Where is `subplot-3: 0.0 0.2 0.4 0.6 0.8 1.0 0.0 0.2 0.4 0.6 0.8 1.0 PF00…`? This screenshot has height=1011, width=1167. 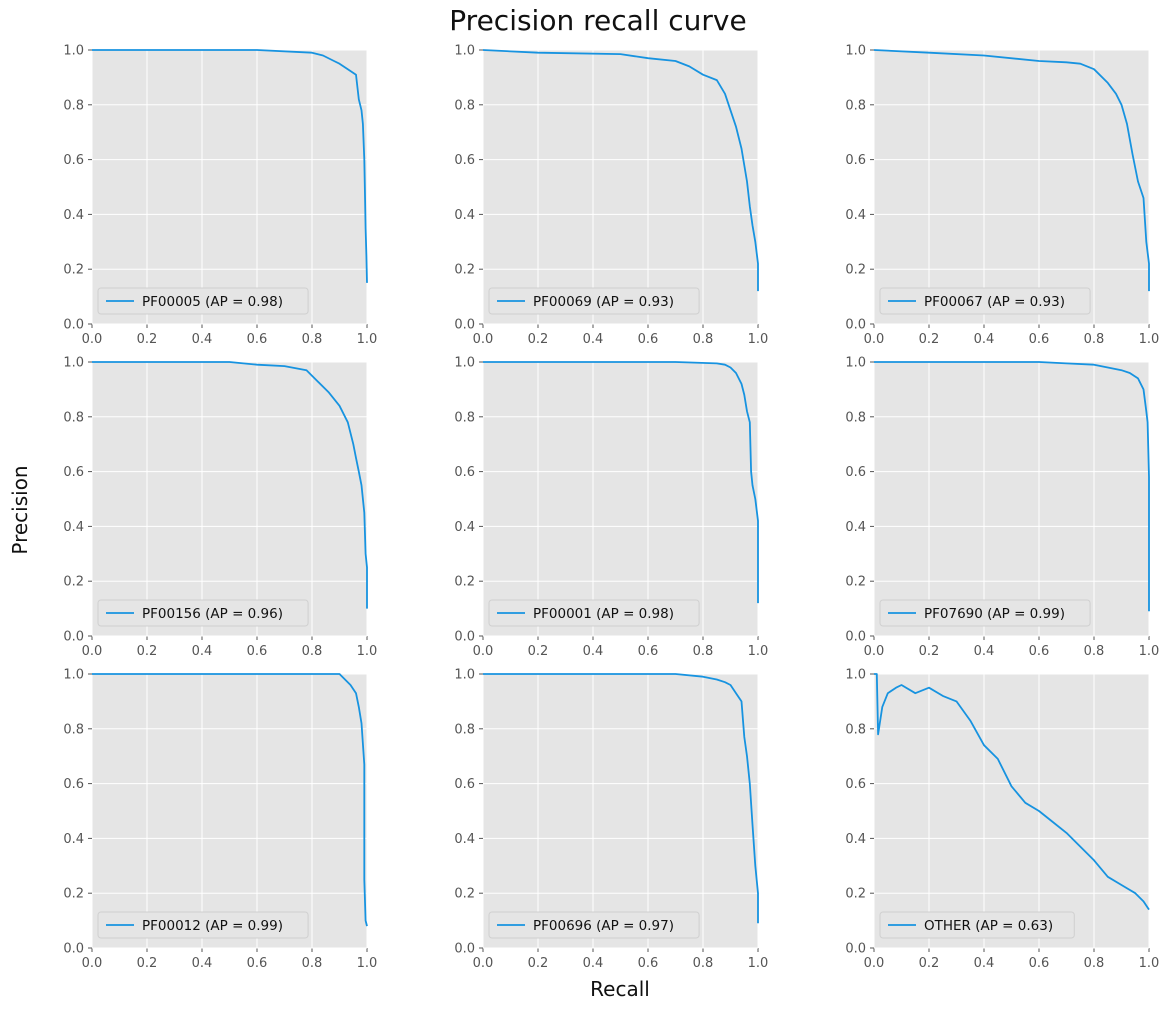 subplot-3: 0.0 0.2 0.4 0.6 0.8 1.0 0.0 0.2 0.4 0.6 0.8 1.0 PF00… is located at coordinates (1002, 196).